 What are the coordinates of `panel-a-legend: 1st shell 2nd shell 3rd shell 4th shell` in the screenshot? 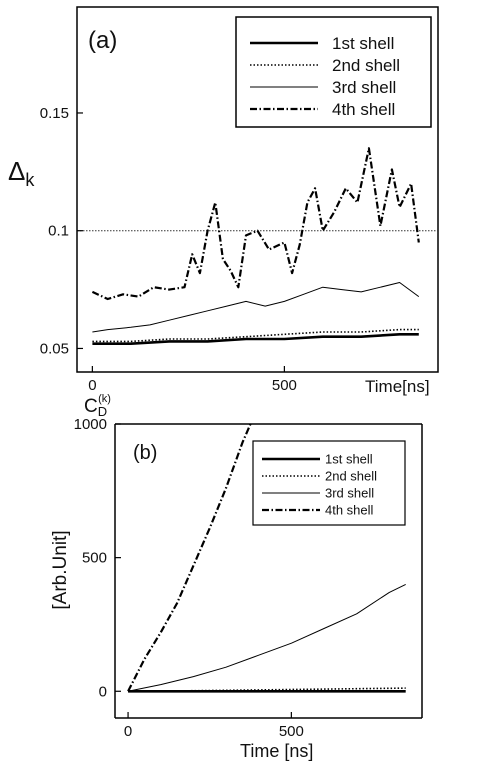 It's located at (333, 72).